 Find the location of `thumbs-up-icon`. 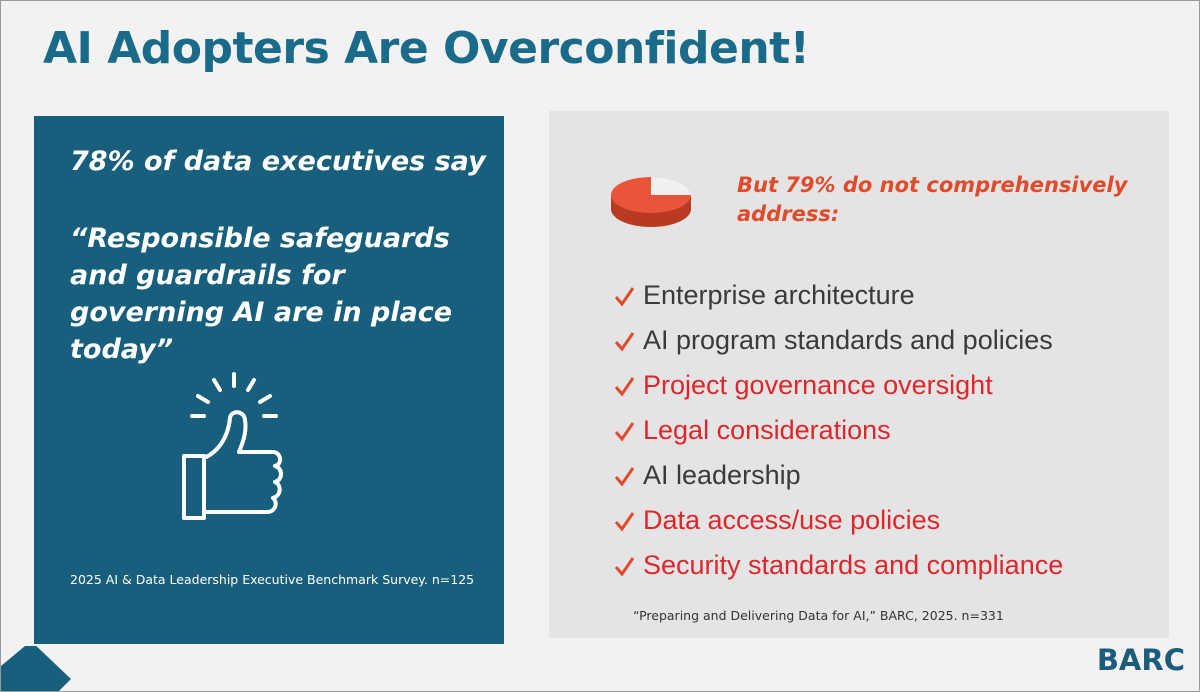

thumbs-up-icon is located at coordinates (232, 446).